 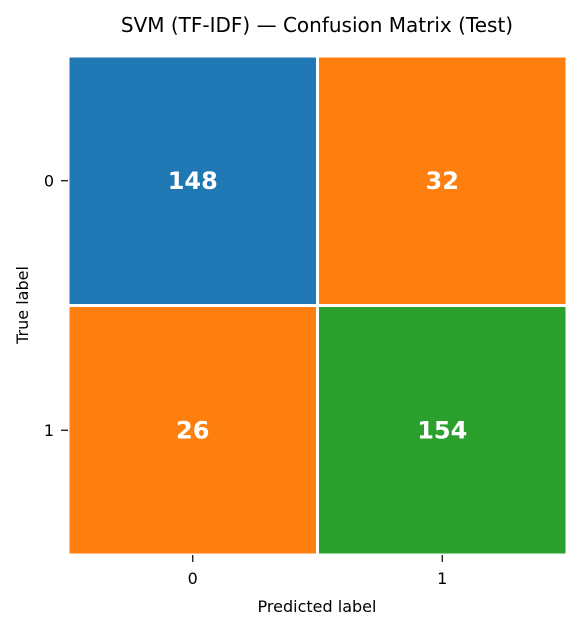 I want to click on y-tick-label-1: 1, so click(x=49, y=430).